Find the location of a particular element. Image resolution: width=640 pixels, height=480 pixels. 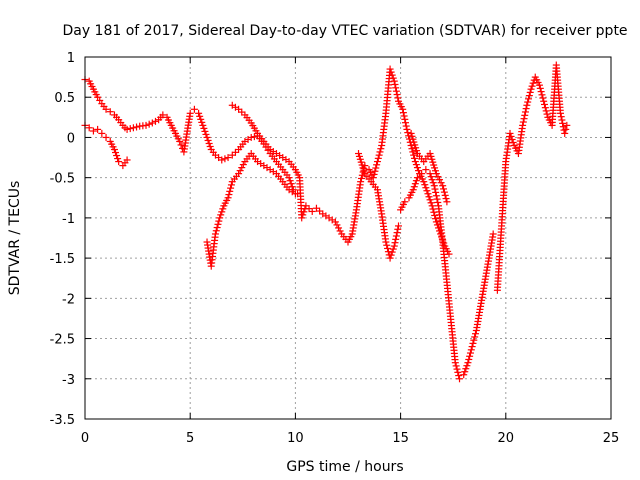

y-tick-label: -3.5 is located at coordinates (62, 420).